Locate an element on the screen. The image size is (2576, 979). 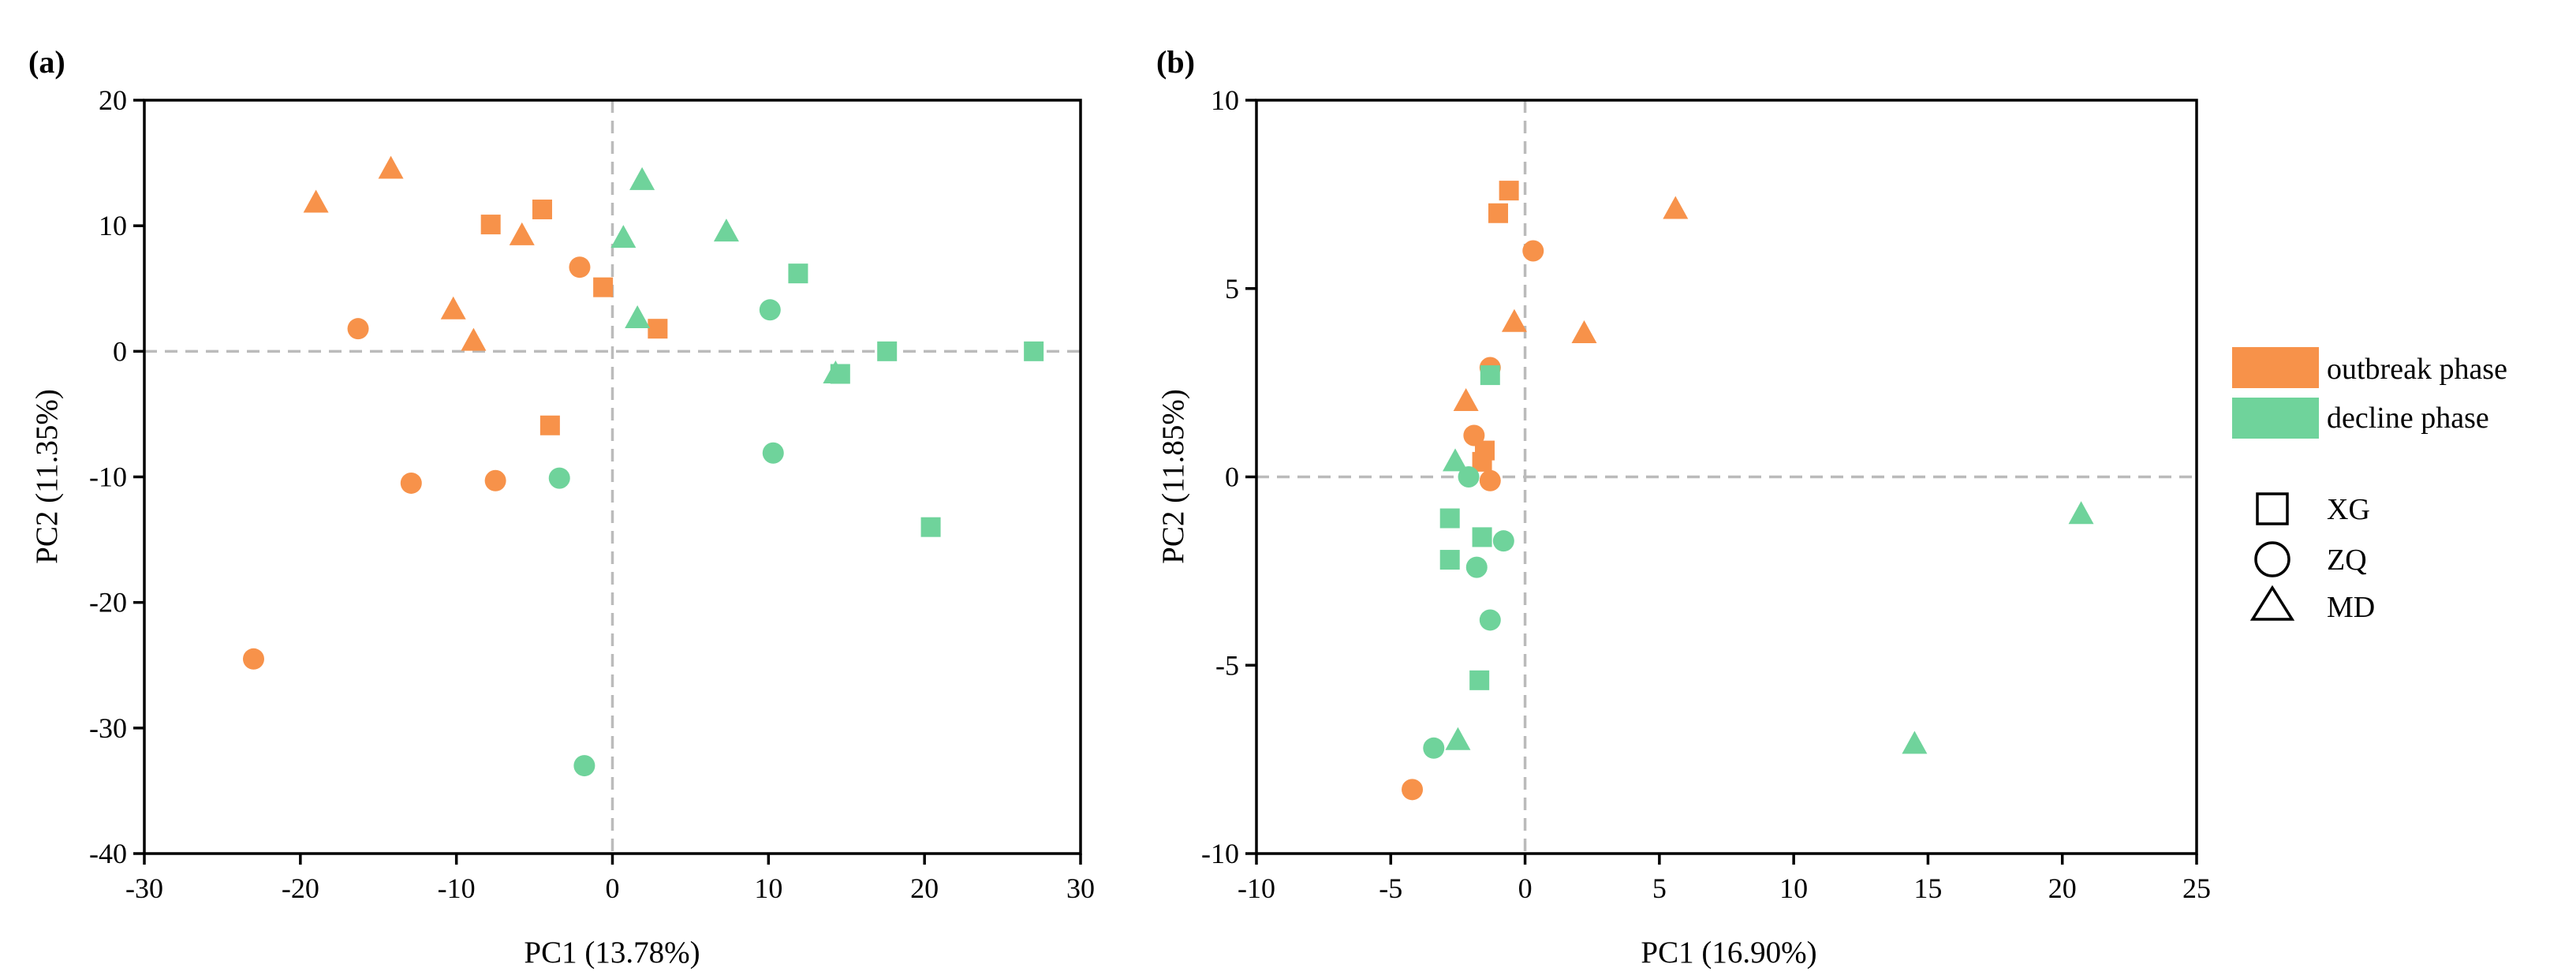
panel-a-y-tick-label: -20 is located at coordinates (108, 602).